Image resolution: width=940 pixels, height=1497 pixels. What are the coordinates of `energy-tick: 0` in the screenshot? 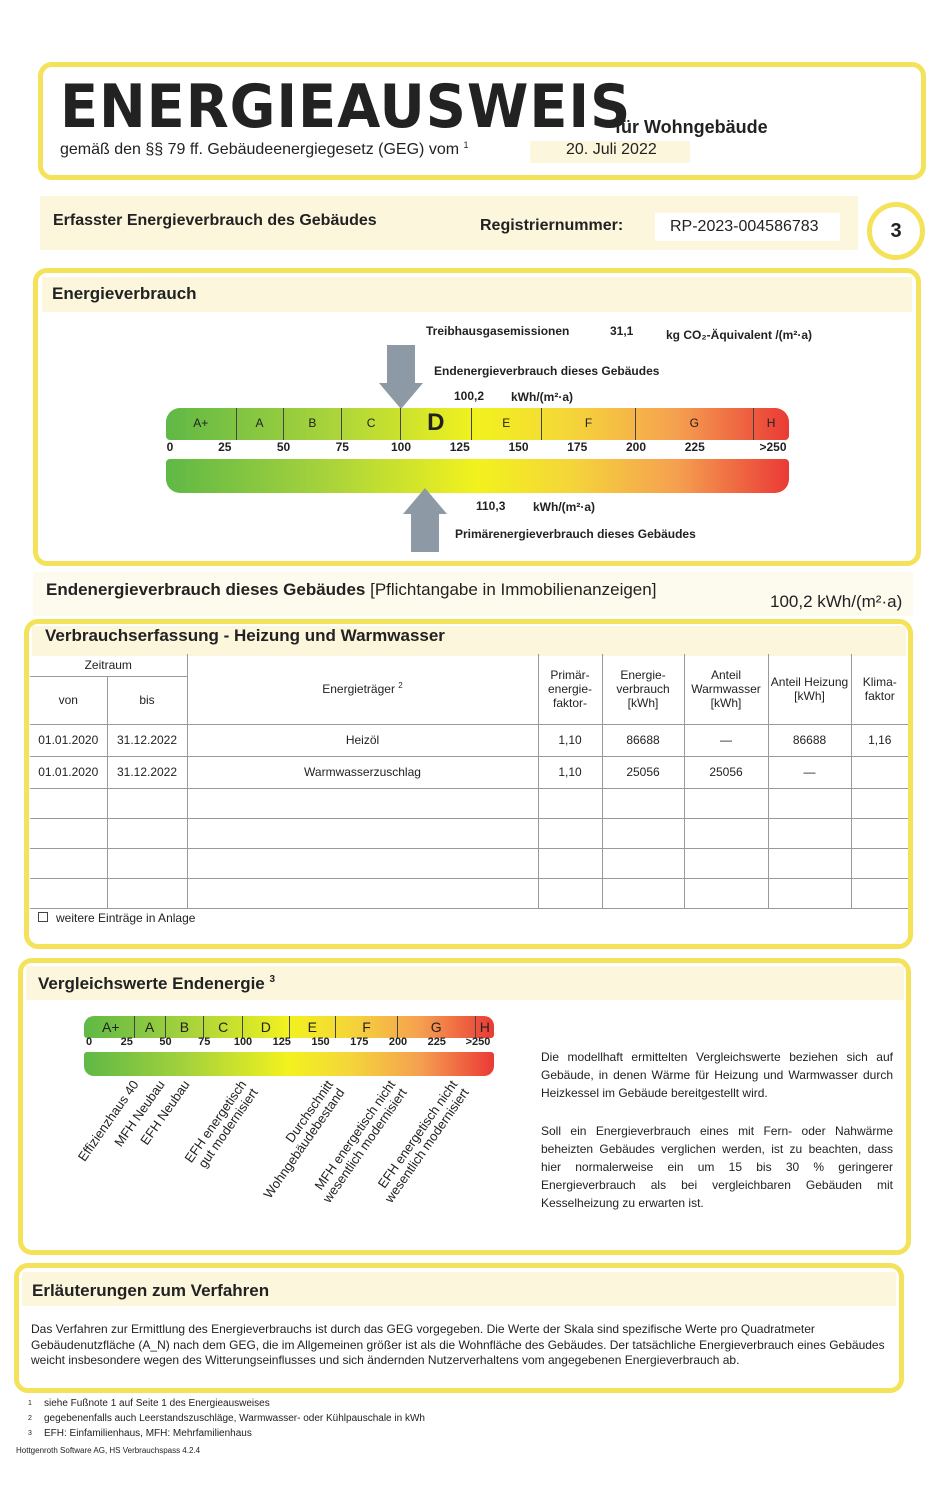 It's located at (170, 447).